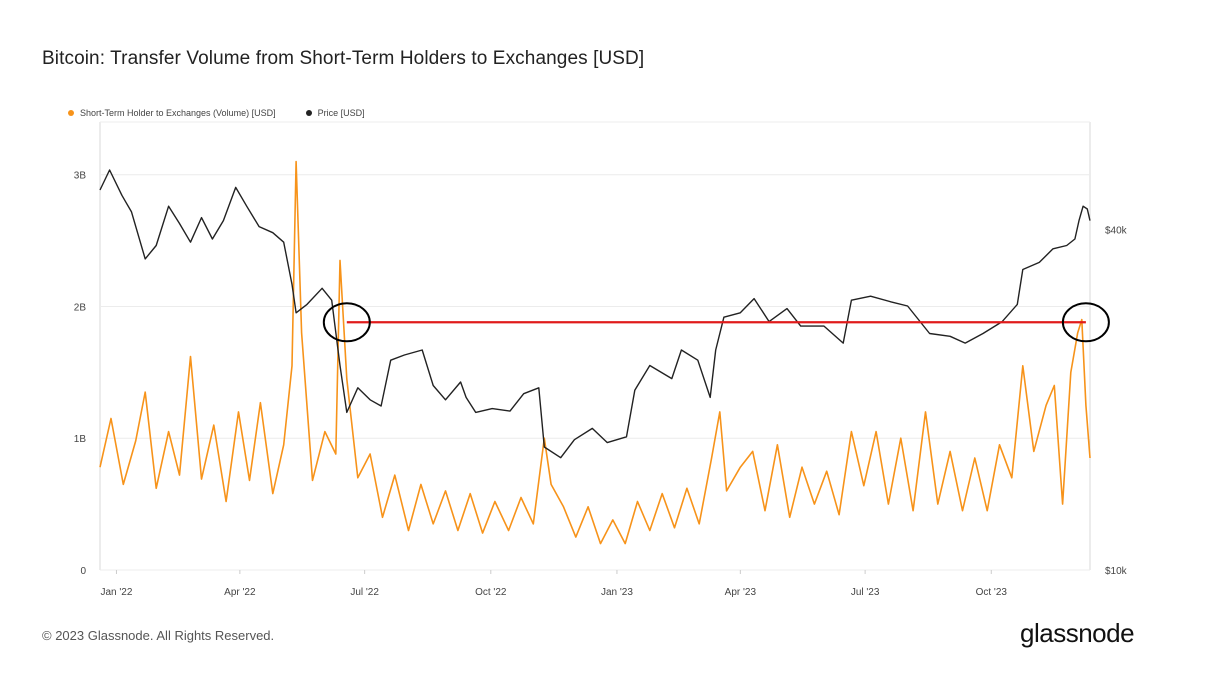  I want to click on x-tick-label: Oct '22, so click(491, 592).